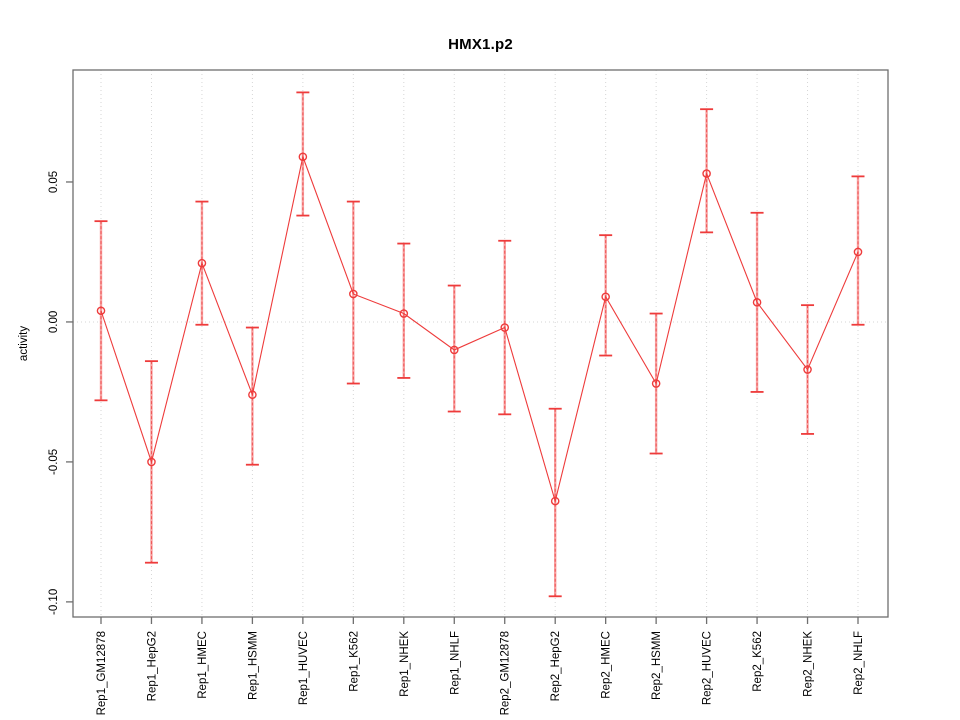  Describe the element at coordinates (859, 663) in the screenshot. I see `x-axis-tick-label: Rep2_NHLF` at that location.